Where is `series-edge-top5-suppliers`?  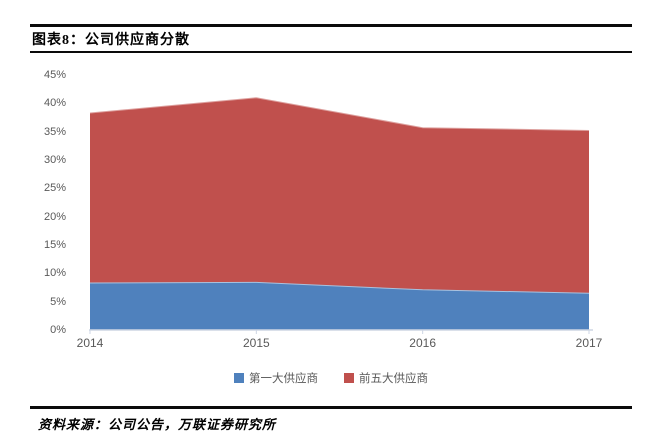 series-edge-top5-suppliers is located at coordinates (339, 114).